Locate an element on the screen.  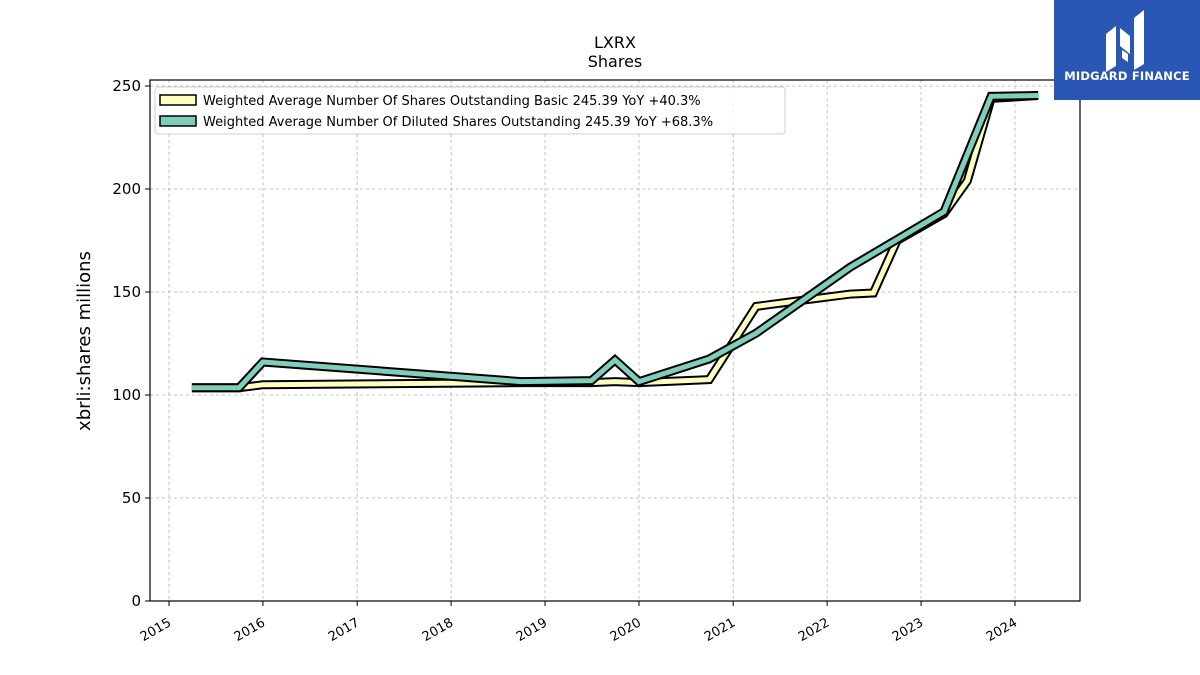
x-tick-label: 2024 is located at coordinates (1002, 630).